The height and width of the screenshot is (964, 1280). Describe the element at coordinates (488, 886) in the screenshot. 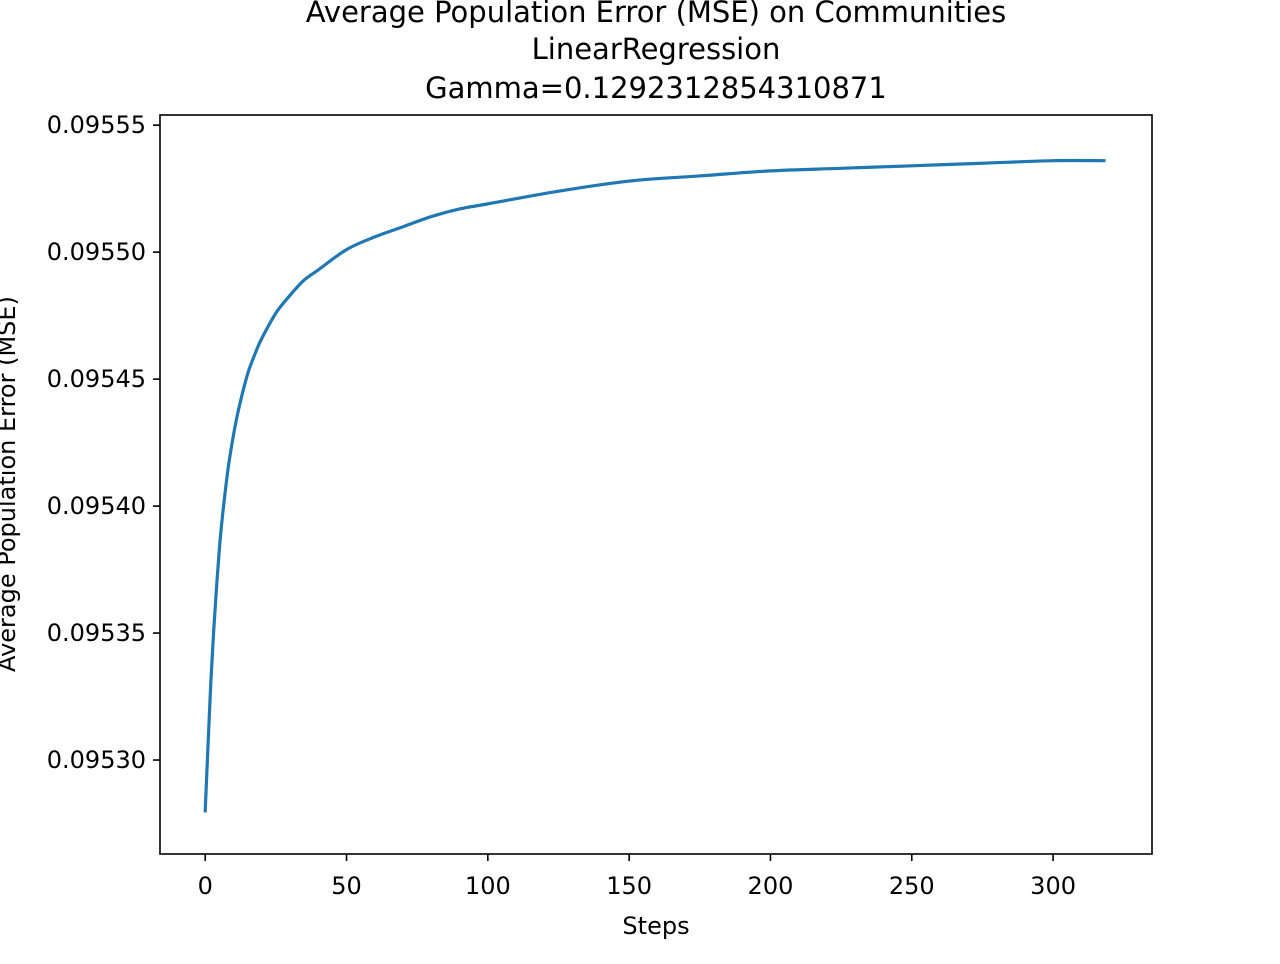

I see `x-tick-label: 100` at that location.